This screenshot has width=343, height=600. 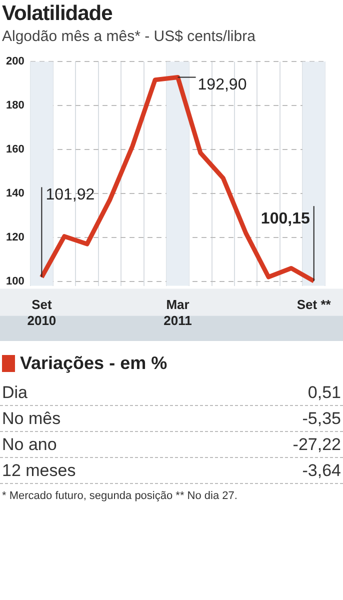 I want to click on annotation: 101,92, so click(x=70, y=195).